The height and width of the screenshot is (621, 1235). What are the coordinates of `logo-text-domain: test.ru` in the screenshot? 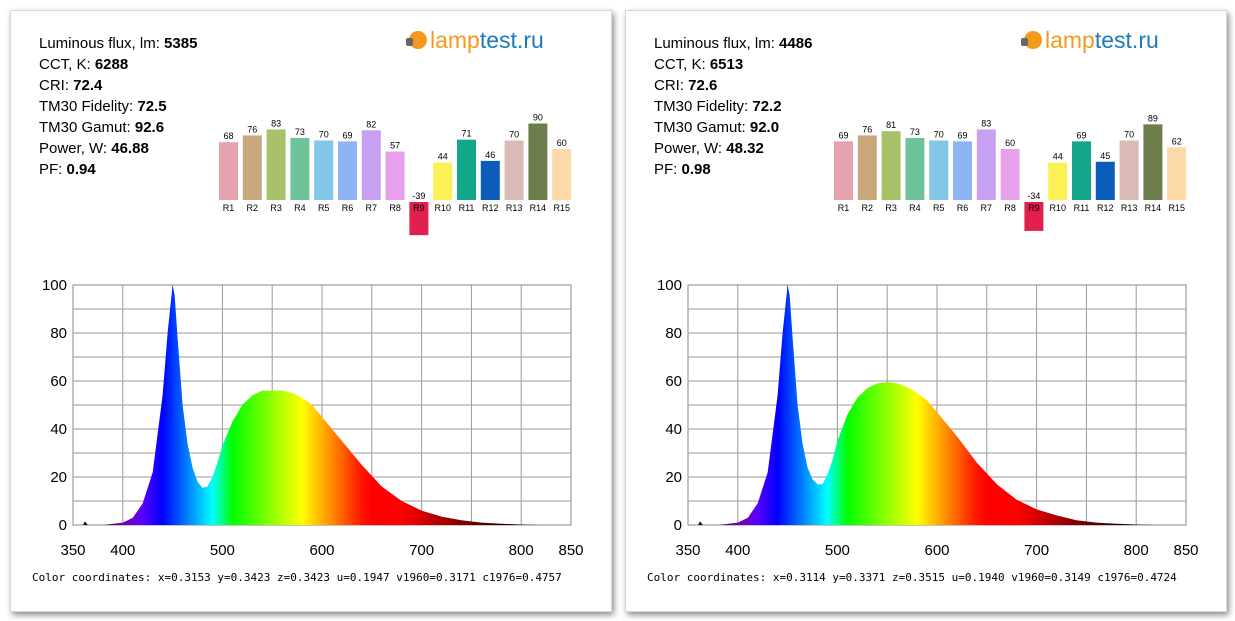 It's located at (1126, 40).